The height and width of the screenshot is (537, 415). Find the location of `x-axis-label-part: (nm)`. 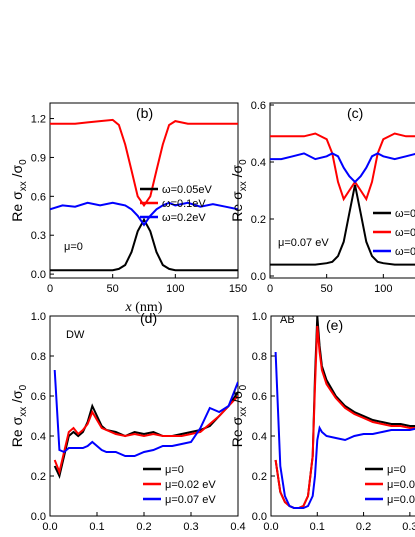

x-axis-label-part: (nm) is located at coordinates (147, 307).